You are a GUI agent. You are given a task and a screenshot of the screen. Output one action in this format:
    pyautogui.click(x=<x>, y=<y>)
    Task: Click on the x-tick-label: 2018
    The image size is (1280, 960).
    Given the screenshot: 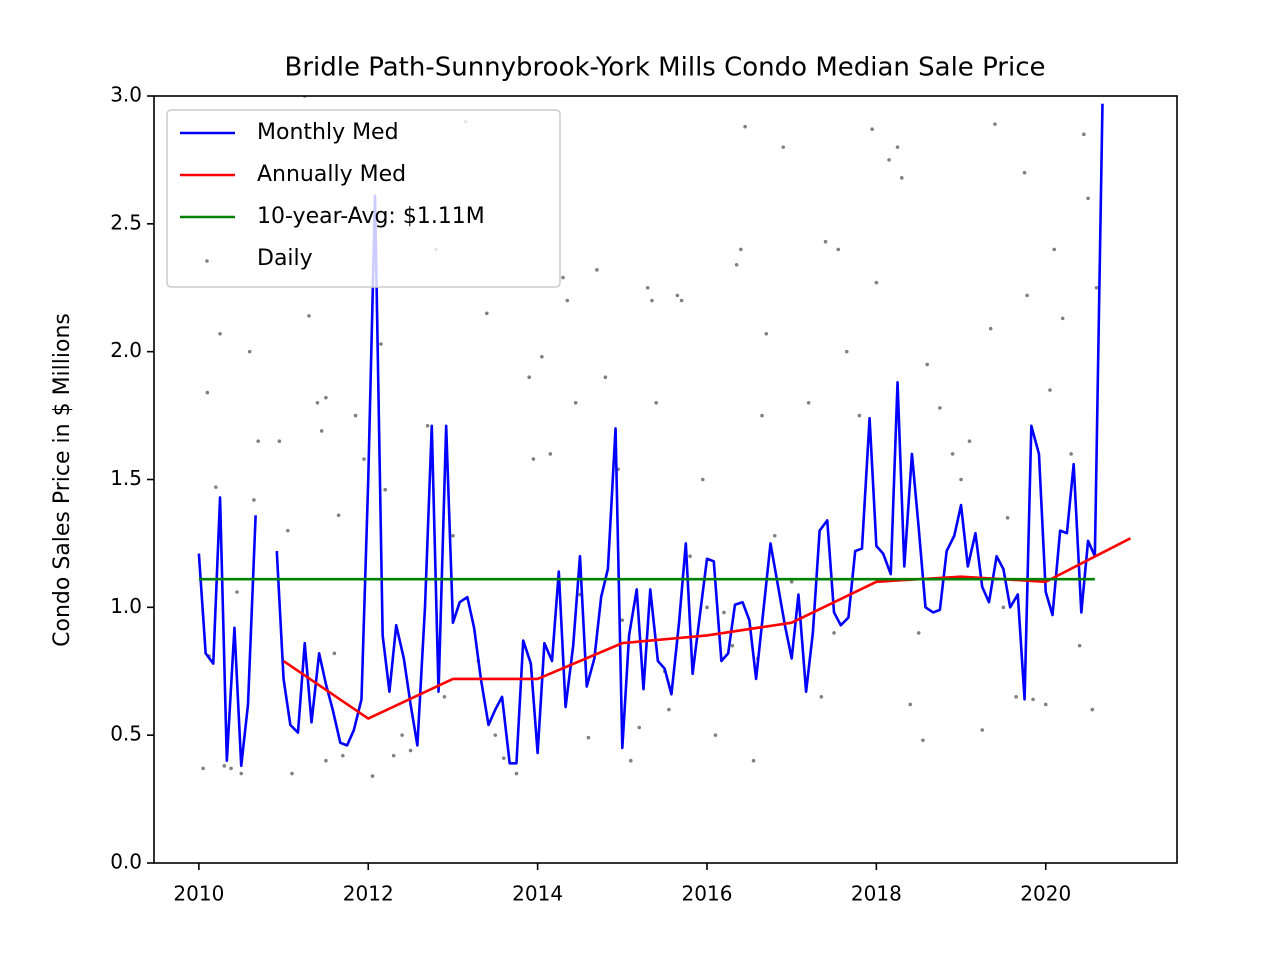 What is the action you would take?
    pyautogui.click(x=876, y=894)
    